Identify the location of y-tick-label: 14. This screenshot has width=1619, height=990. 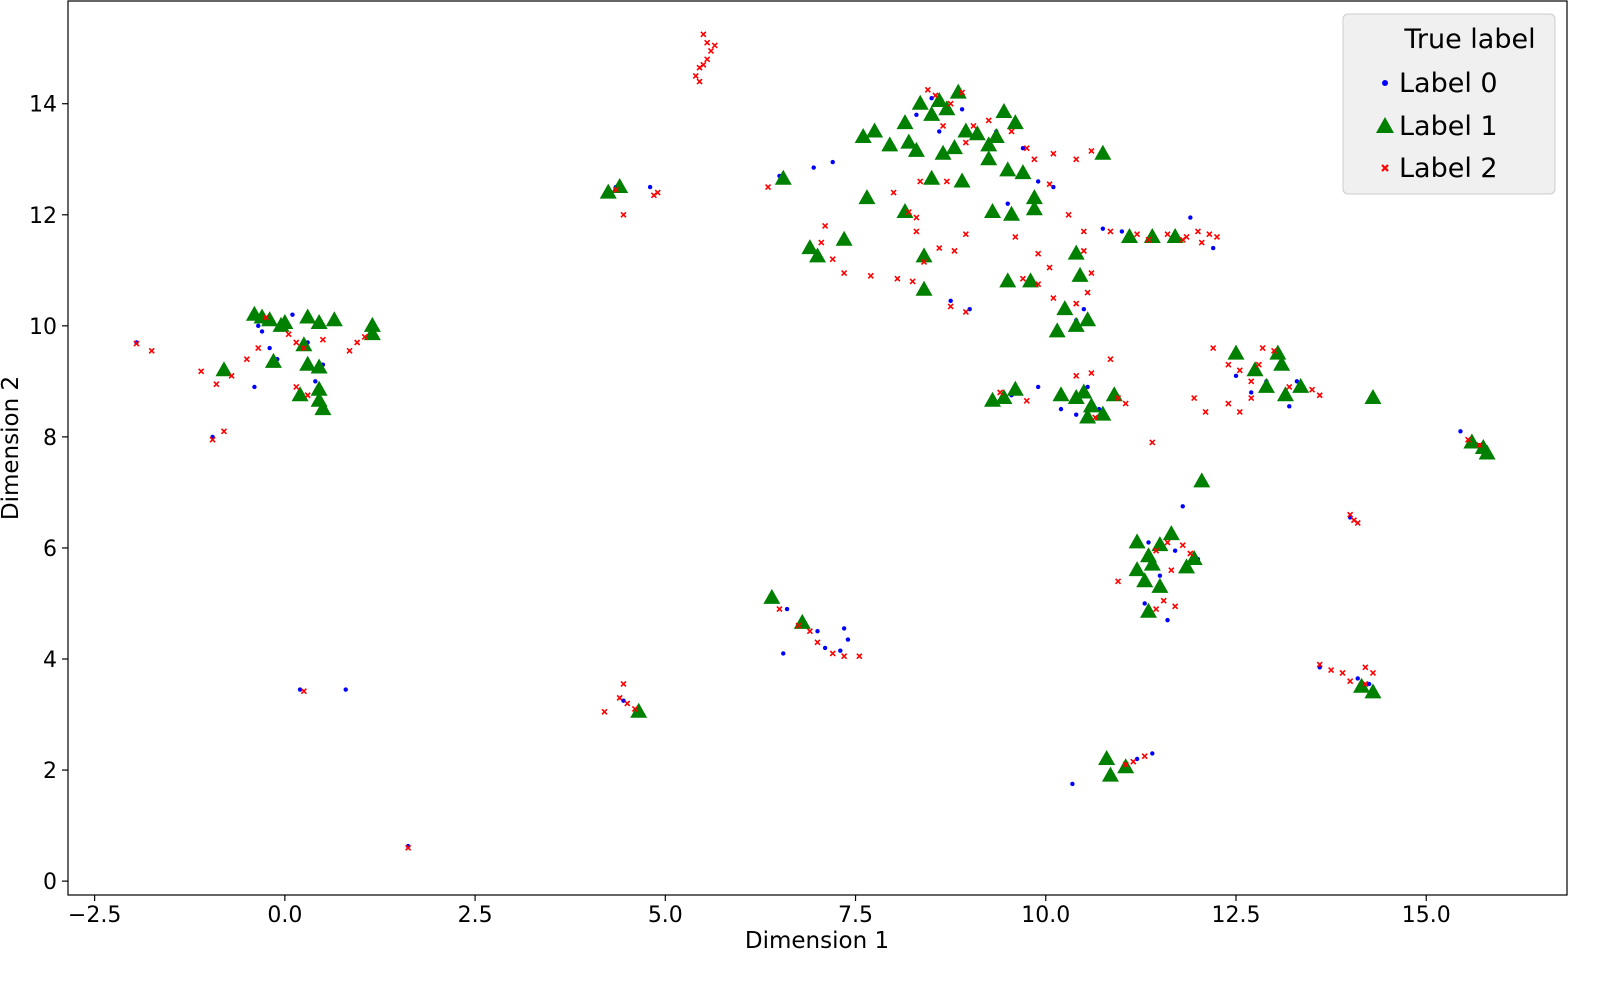
(43, 105).